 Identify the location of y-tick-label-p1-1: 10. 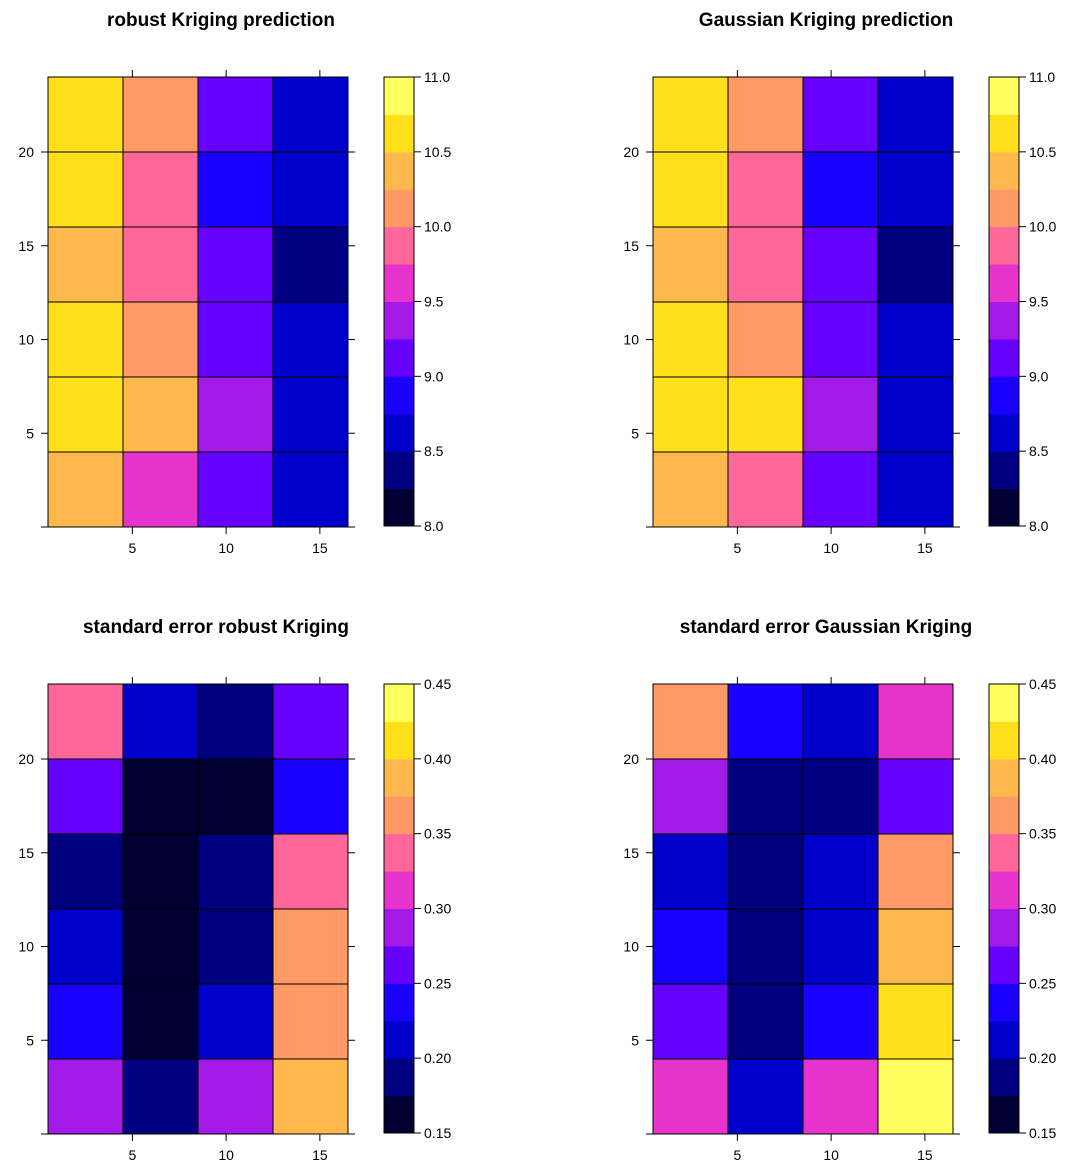
(631, 340).